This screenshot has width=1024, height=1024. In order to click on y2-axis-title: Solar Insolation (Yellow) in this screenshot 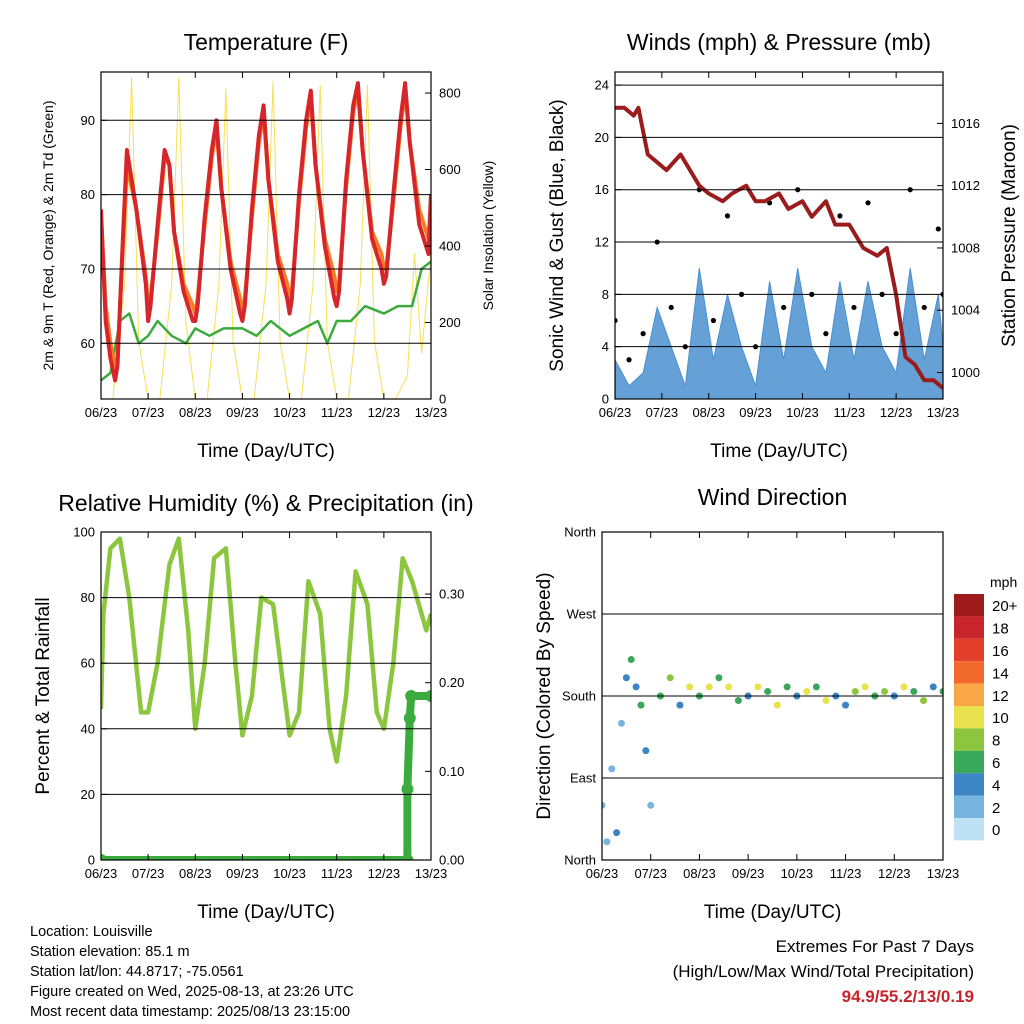, I will do `click(488, 236)`.